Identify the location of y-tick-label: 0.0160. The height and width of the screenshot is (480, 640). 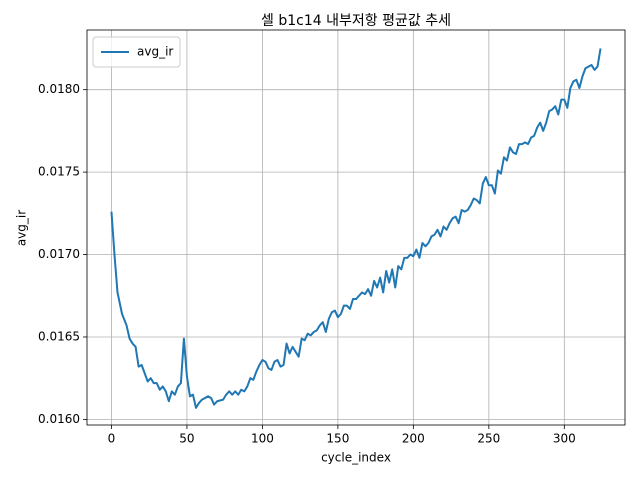
(59, 419).